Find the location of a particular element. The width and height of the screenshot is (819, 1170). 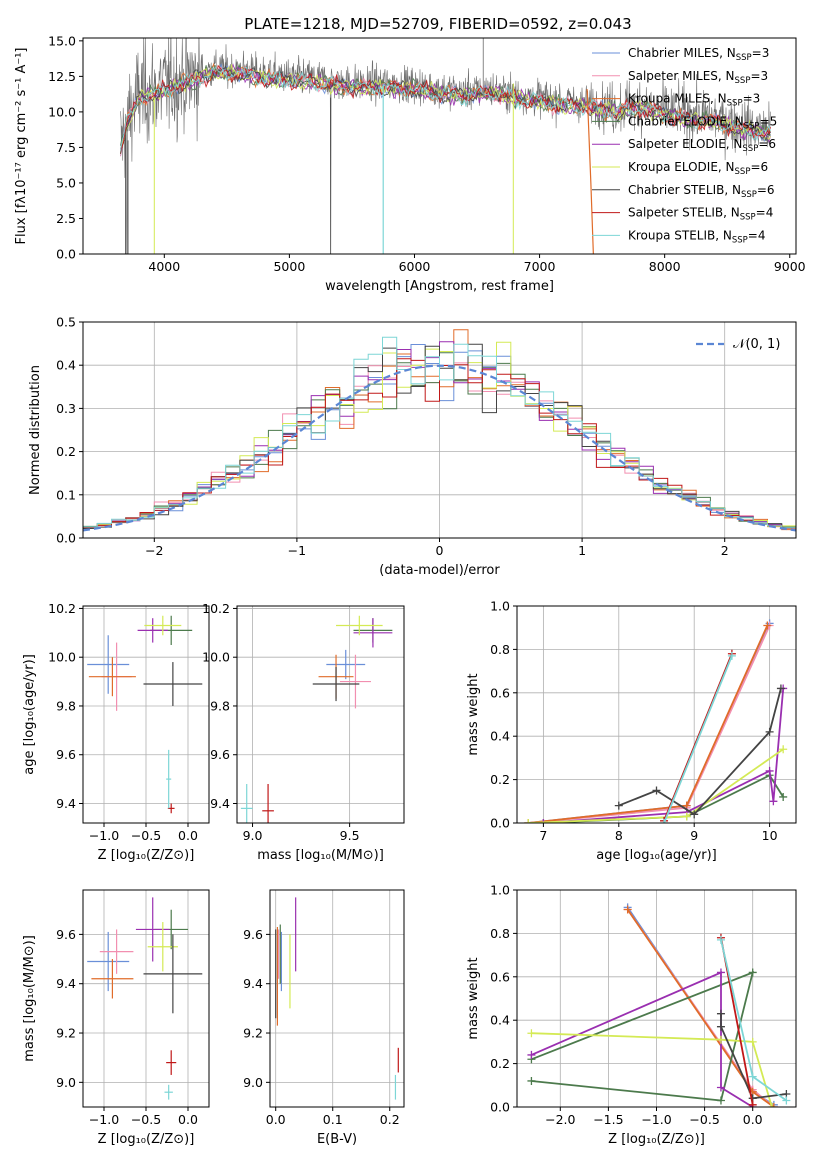

legend-label-value: =3 is located at coordinates (759, 76).